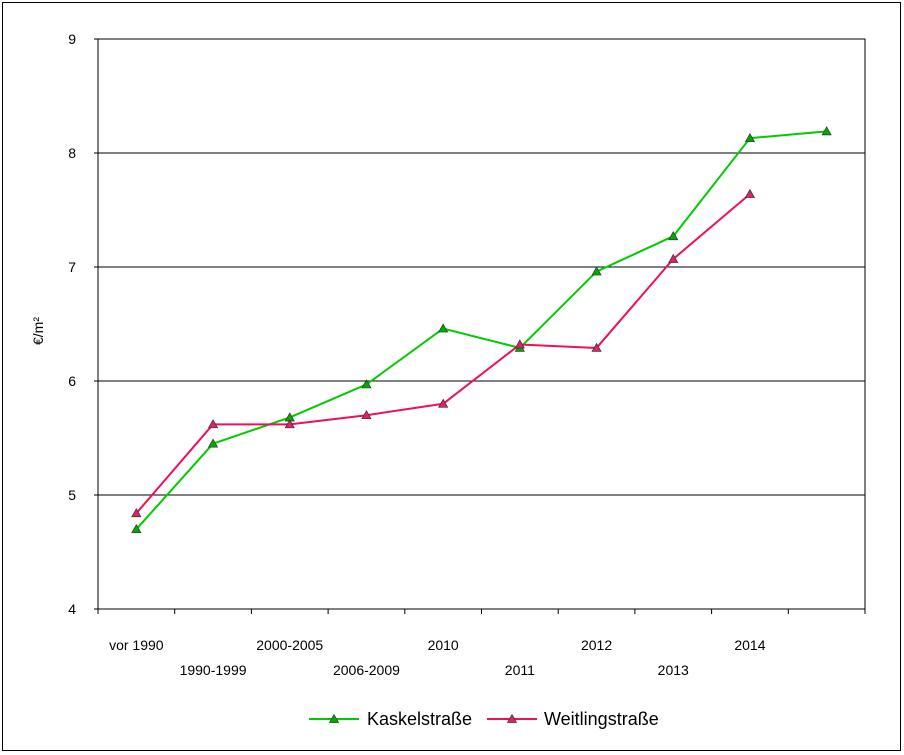 The image size is (904, 755). Describe the element at coordinates (72, 267) in the screenshot. I see `y-tick-label: 7` at that location.